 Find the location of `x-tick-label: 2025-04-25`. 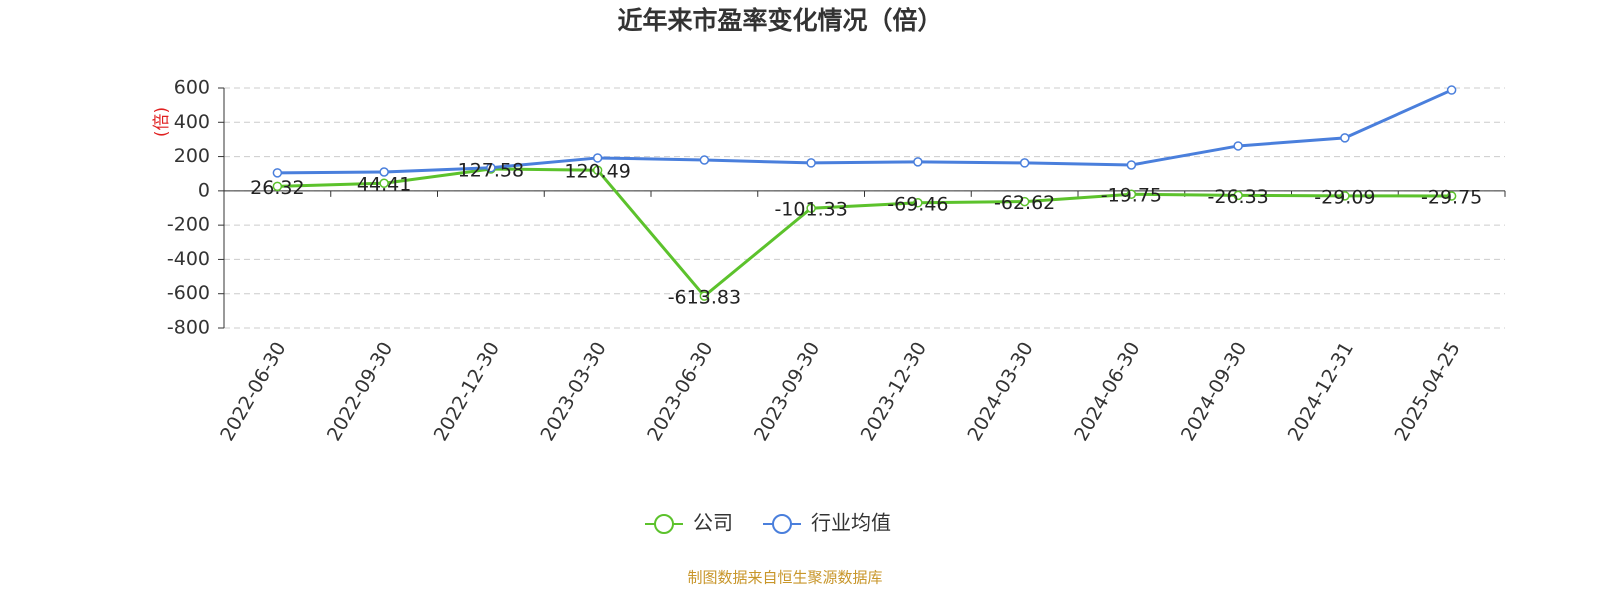

x-tick-label: 2025-04-25 is located at coordinates (1427, 391).